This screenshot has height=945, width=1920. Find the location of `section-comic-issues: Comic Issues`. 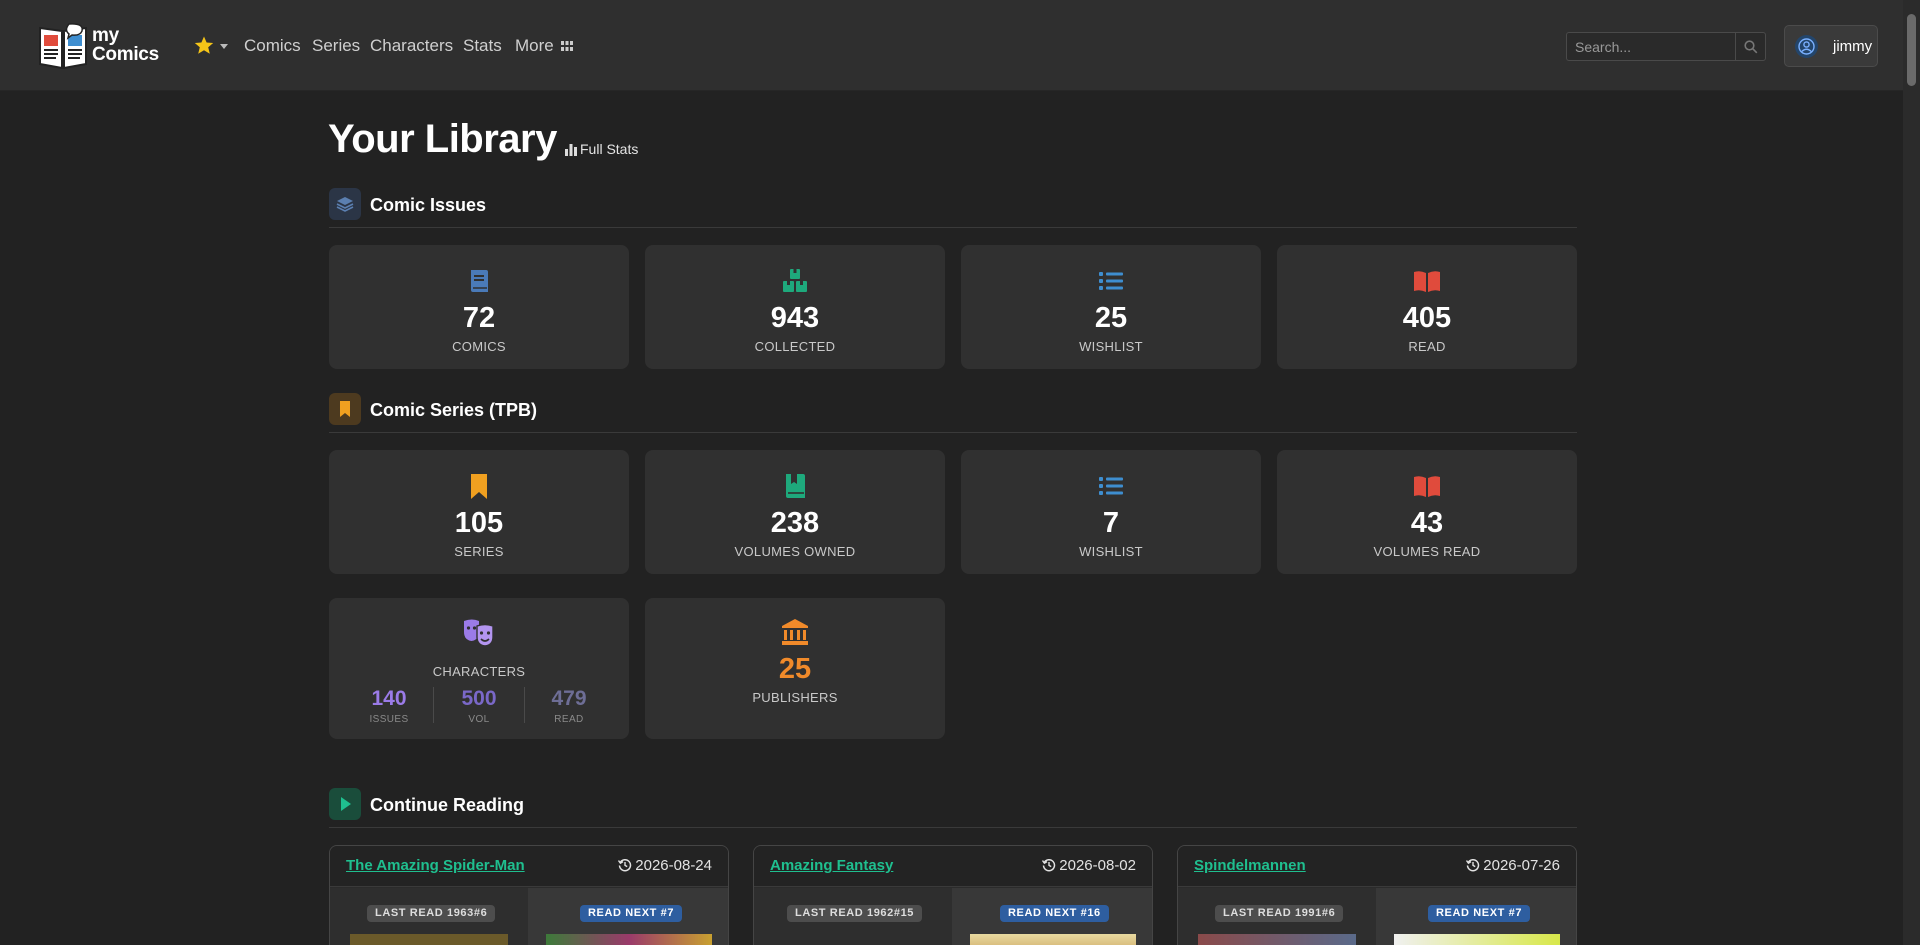

section-comic-issues: Comic Issues is located at coordinates (953, 208).